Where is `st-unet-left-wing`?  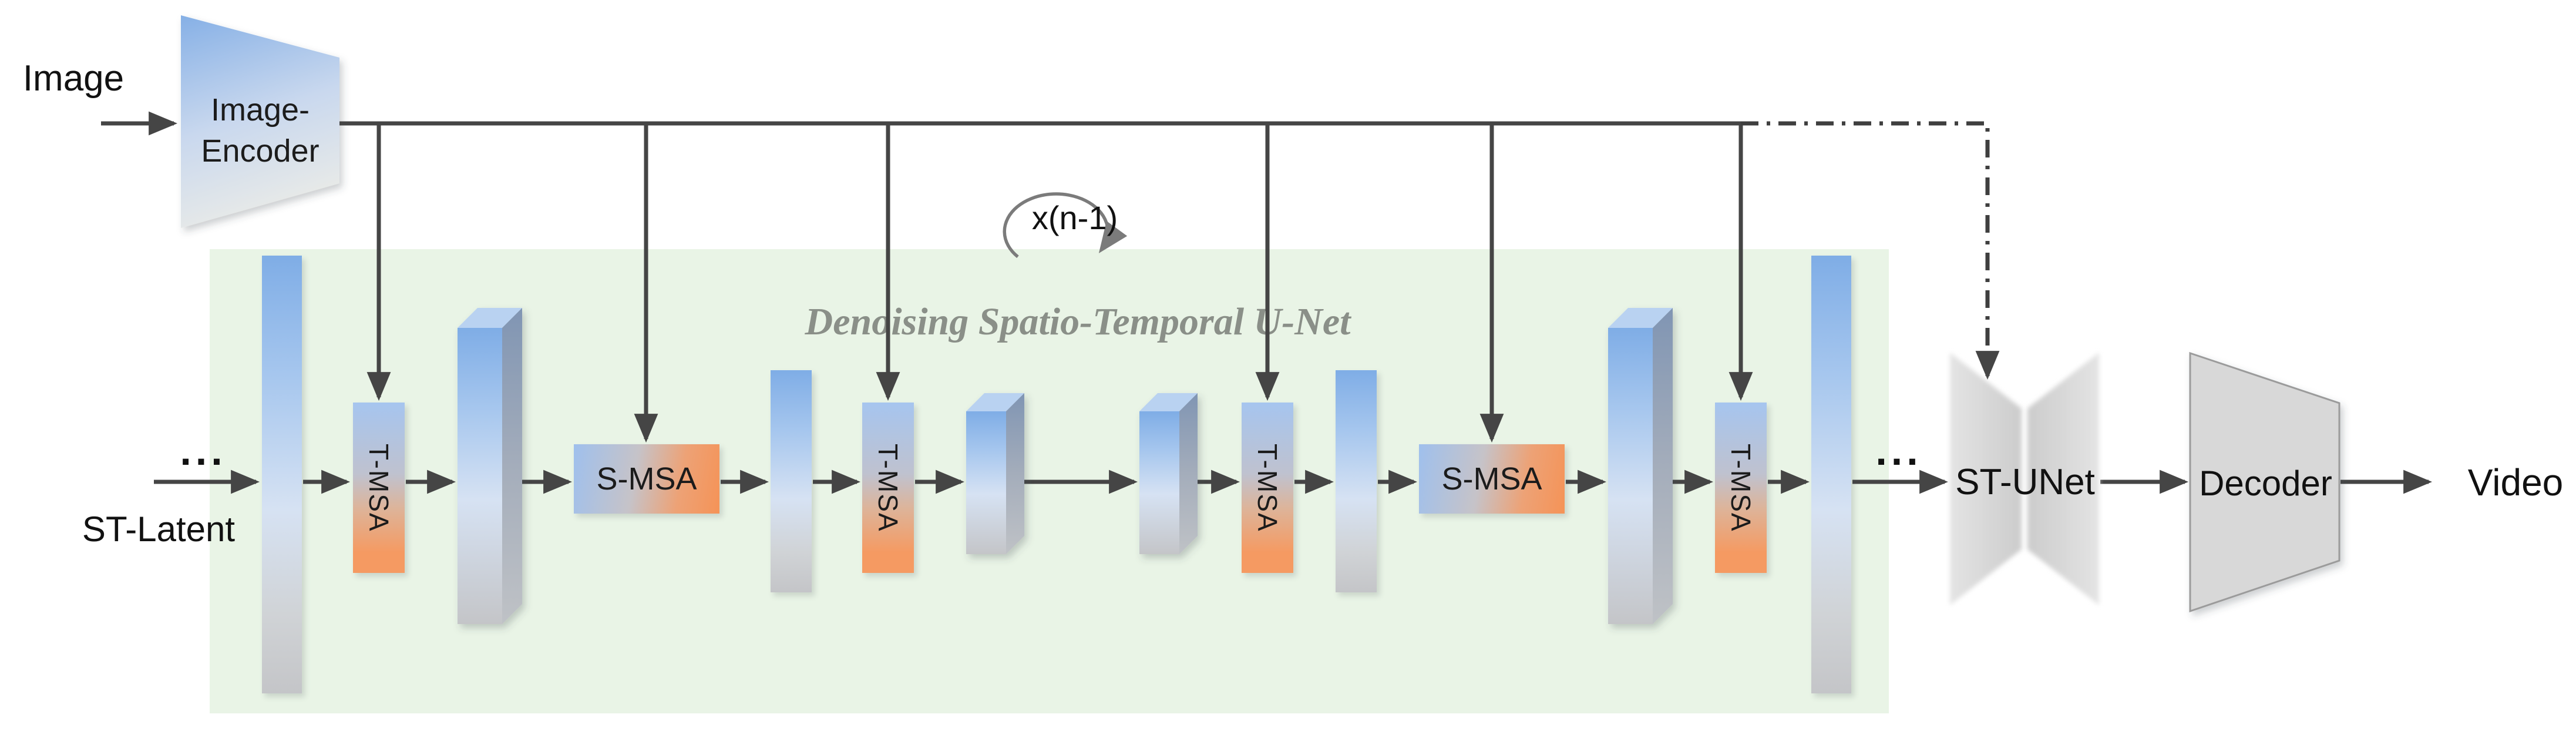 st-unet-left-wing is located at coordinates (1986, 479).